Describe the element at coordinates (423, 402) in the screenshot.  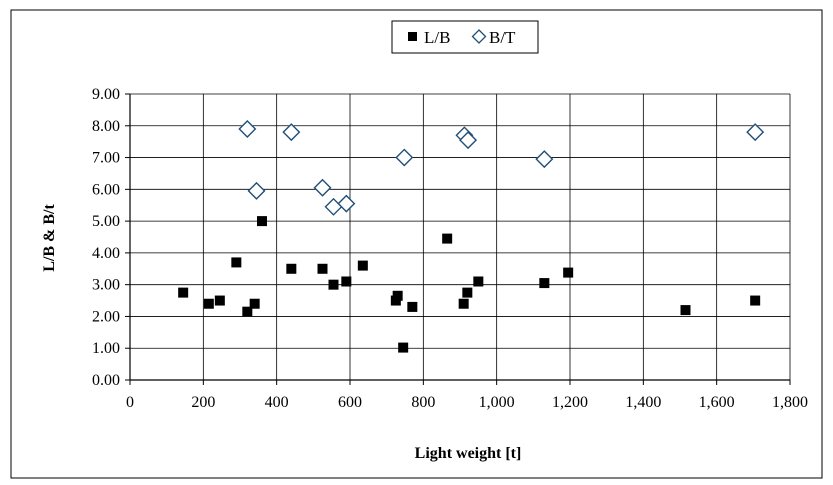
I see `x-tick-label: 800` at that location.